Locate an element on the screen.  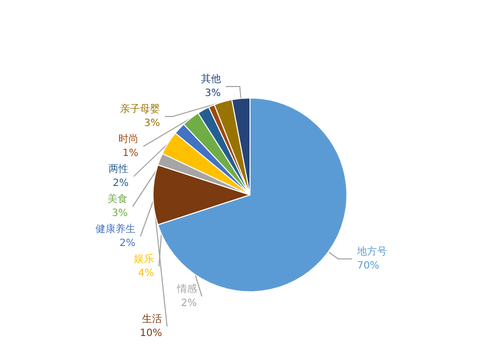
data-label: 1% is located at coordinates (130, 153).